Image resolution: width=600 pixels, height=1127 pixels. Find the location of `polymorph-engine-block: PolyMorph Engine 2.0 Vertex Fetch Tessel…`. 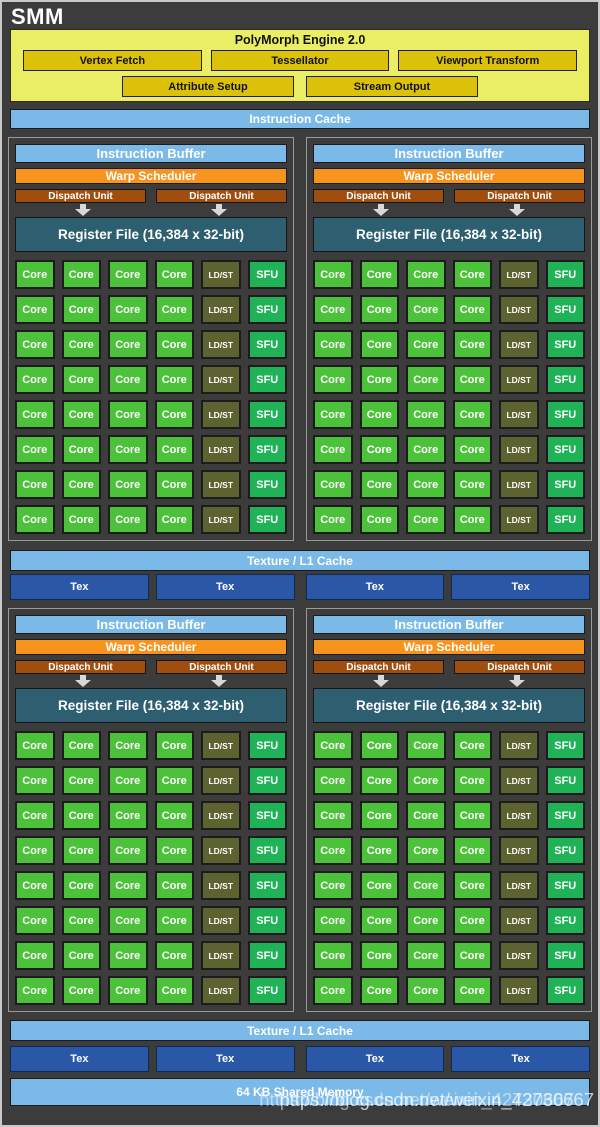

polymorph-engine-block: PolyMorph Engine 2.0 Vertex Fetch Tessel… is located at coordinates (300, 65).